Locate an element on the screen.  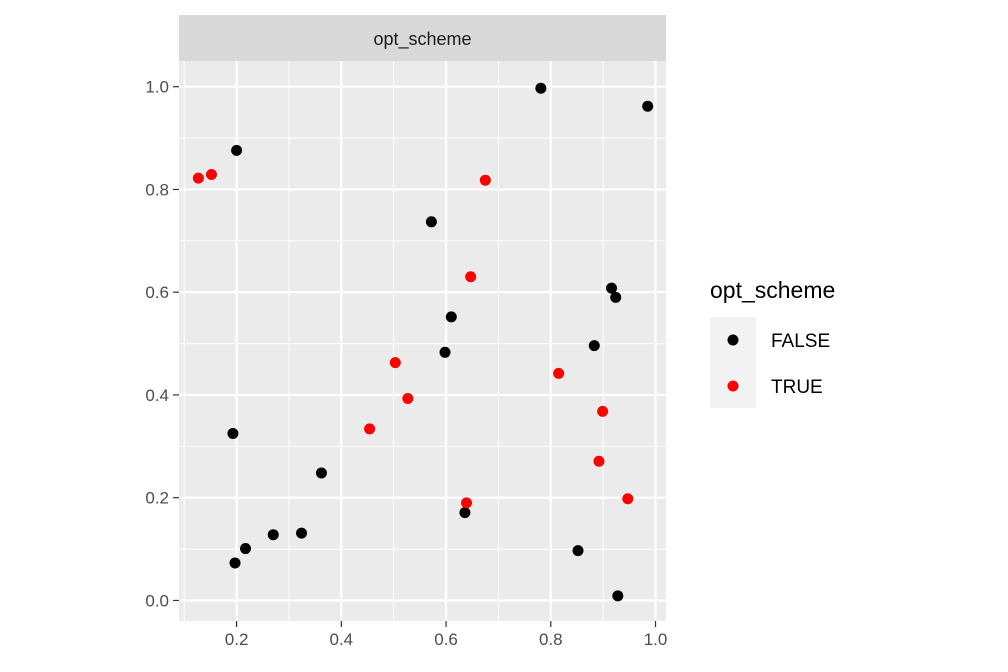
x-axis: 0.2 0.4 0.6 0.8 1.0 is located at coordinates (446, 635).